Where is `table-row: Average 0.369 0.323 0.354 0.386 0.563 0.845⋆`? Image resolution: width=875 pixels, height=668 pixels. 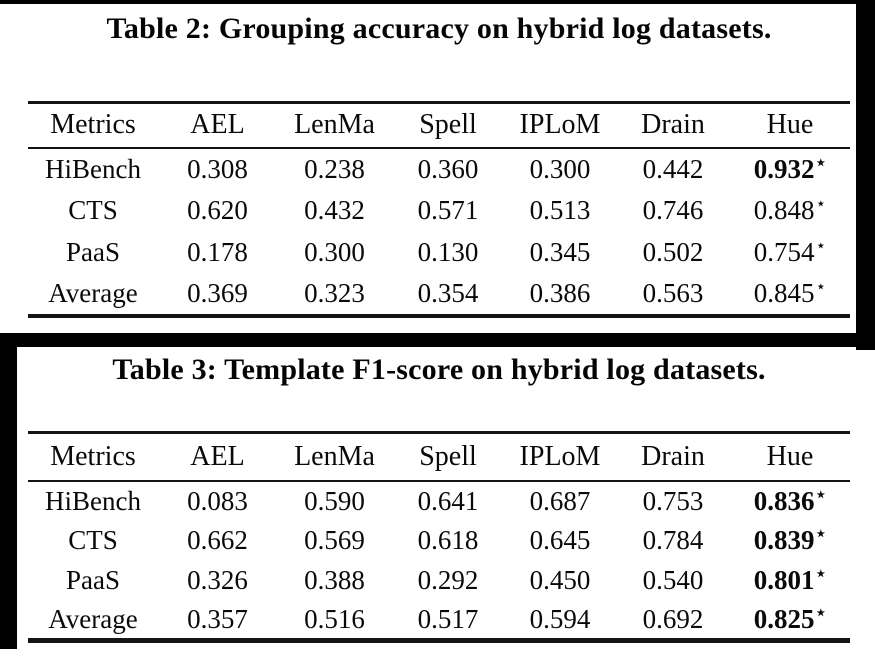
table-row: Average 0.369 0.323 0.354 0.386 0.563 0.845⋆ is located at coordinates (439, 295).